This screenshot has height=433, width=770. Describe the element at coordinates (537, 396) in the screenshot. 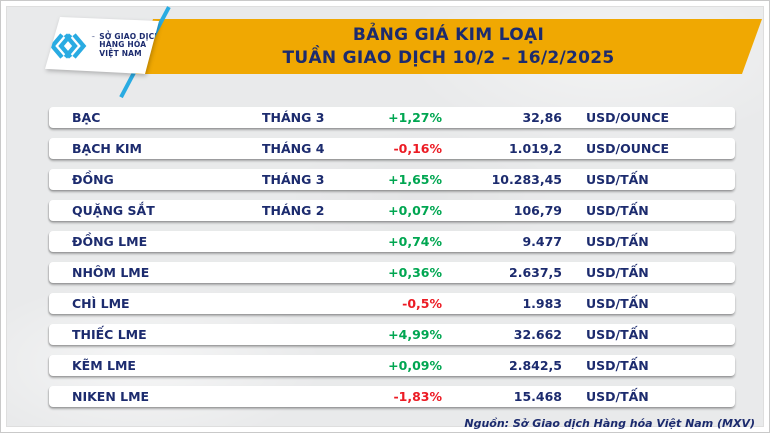

I see `price-value: 15.468` at that location.